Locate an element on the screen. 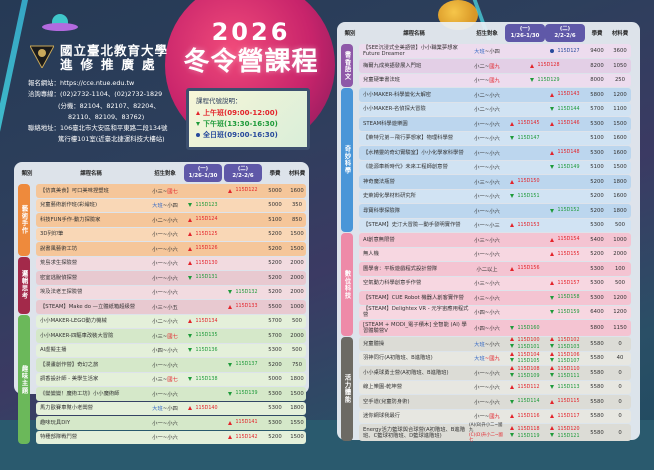  legend-label: 上午班(09:00-12:00) is located at coordinates (240, 113).